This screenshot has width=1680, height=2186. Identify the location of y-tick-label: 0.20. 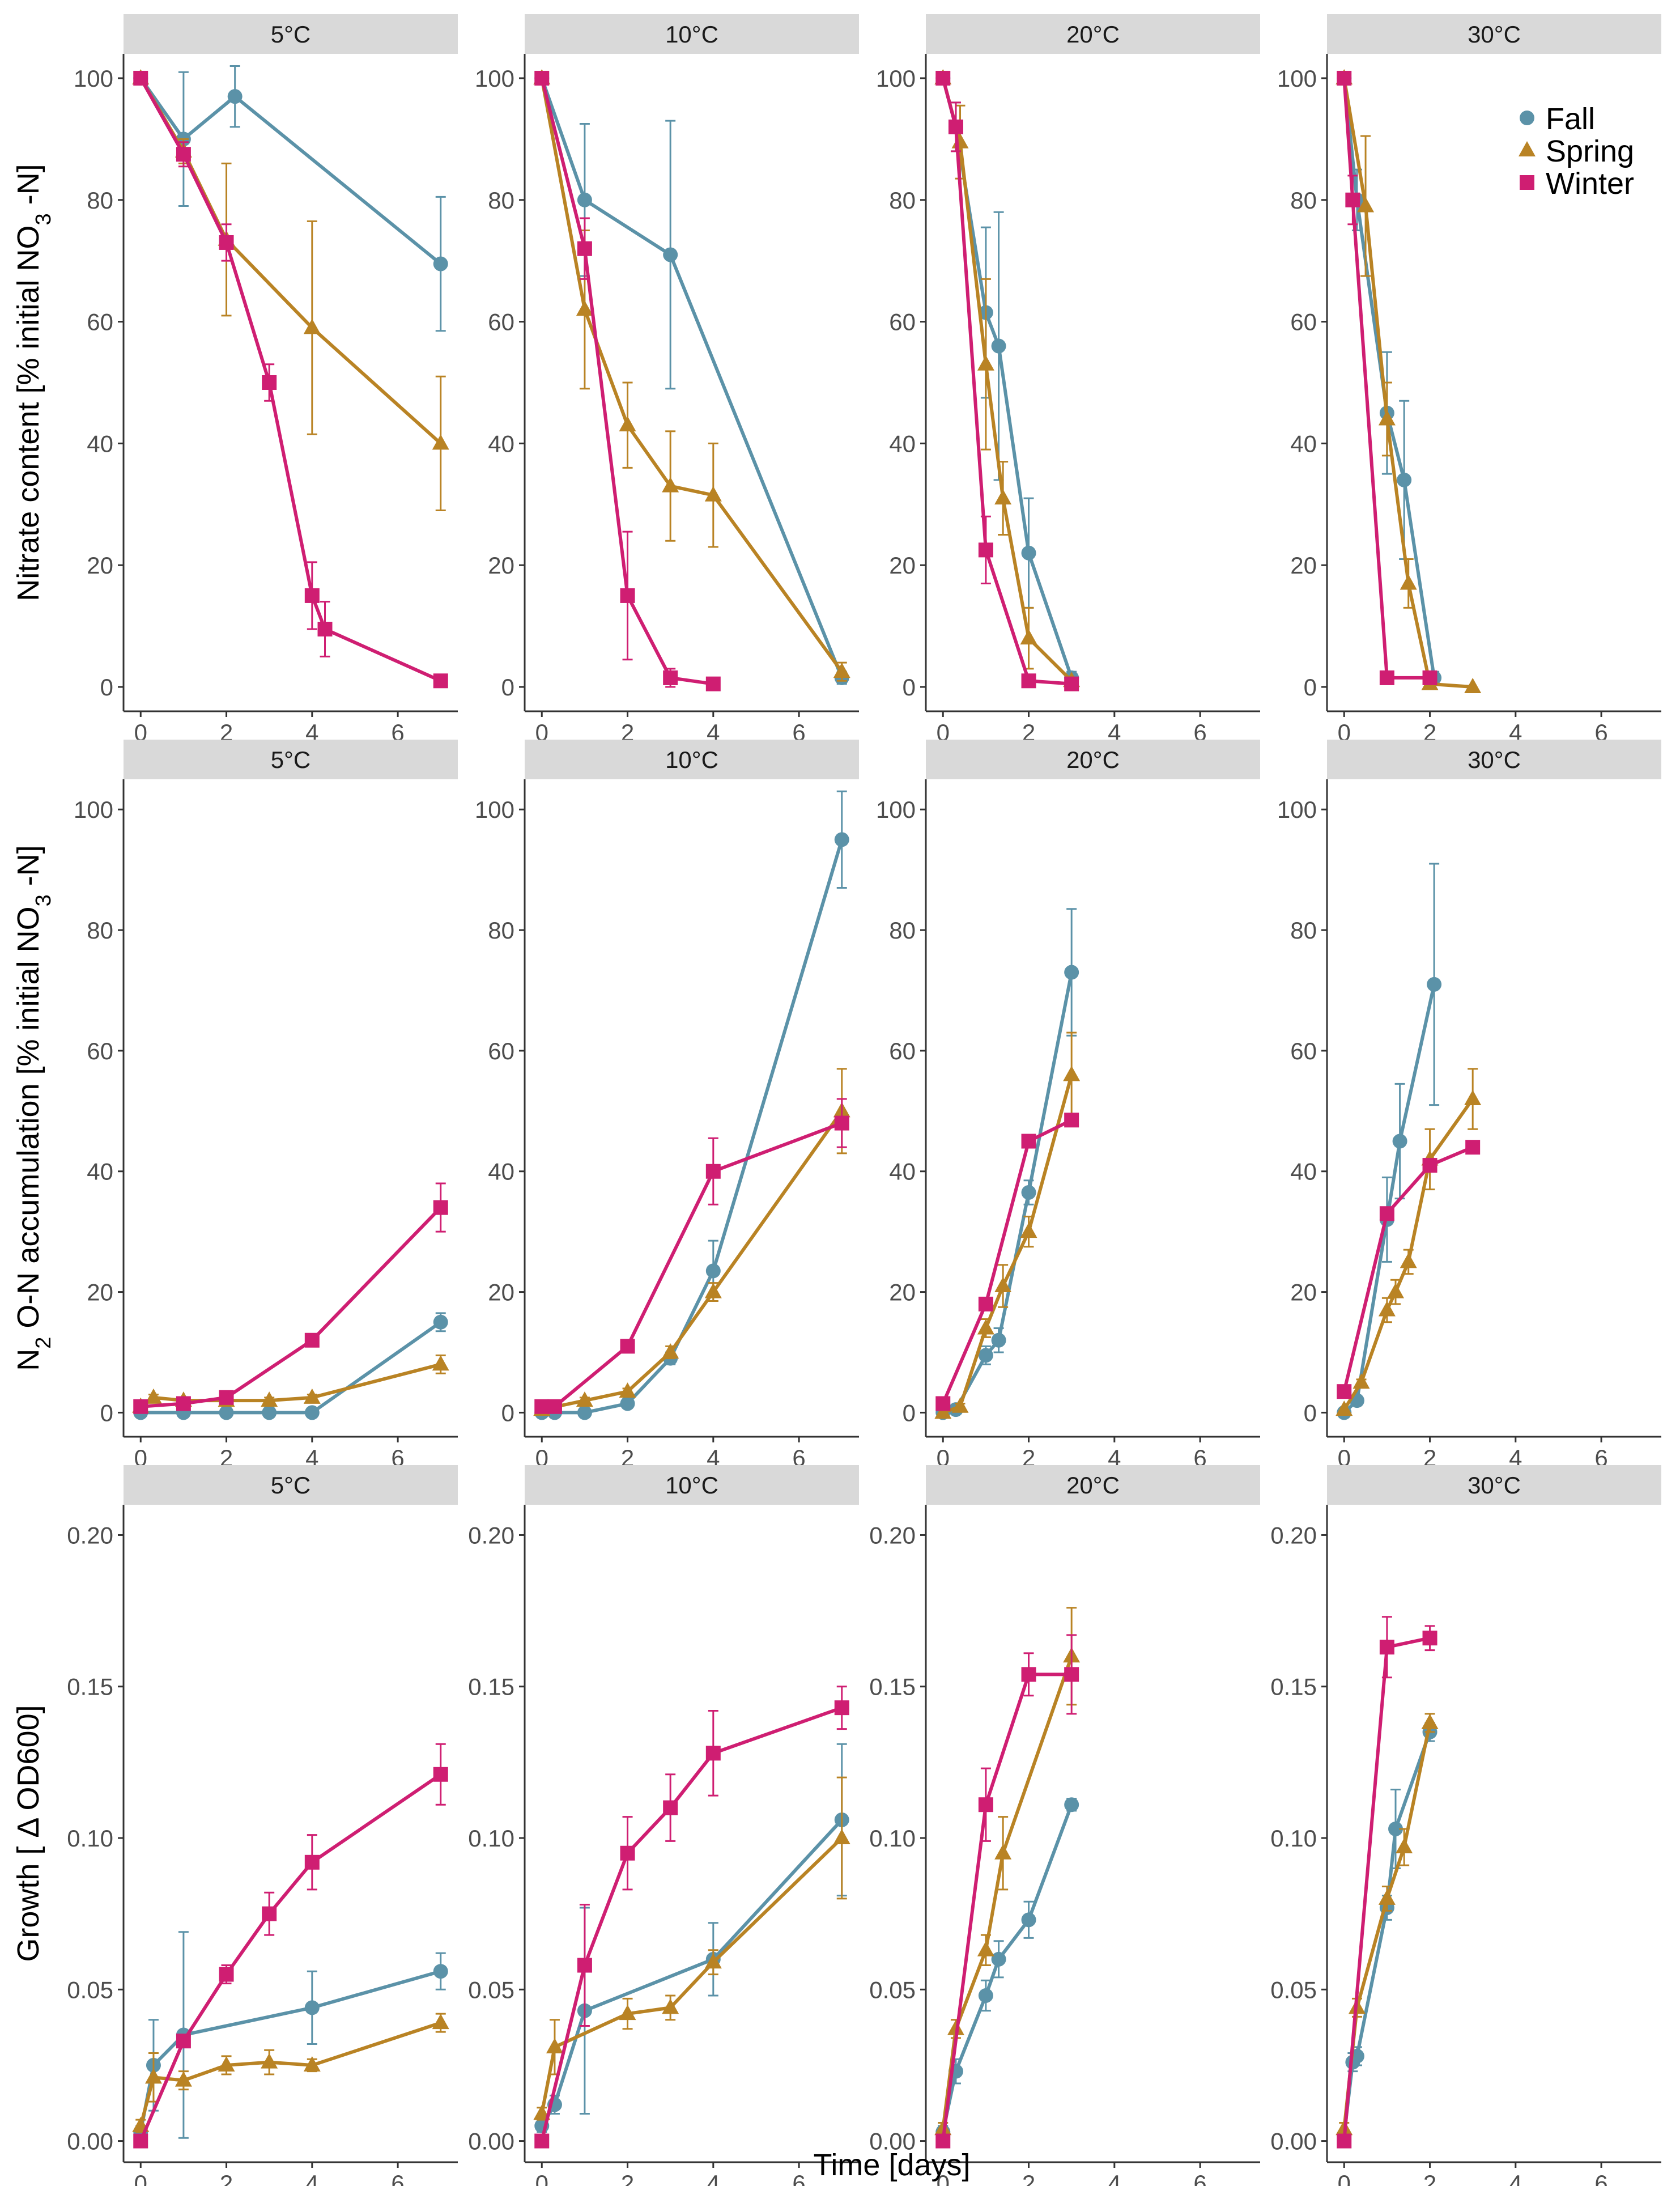
(893, 1535).